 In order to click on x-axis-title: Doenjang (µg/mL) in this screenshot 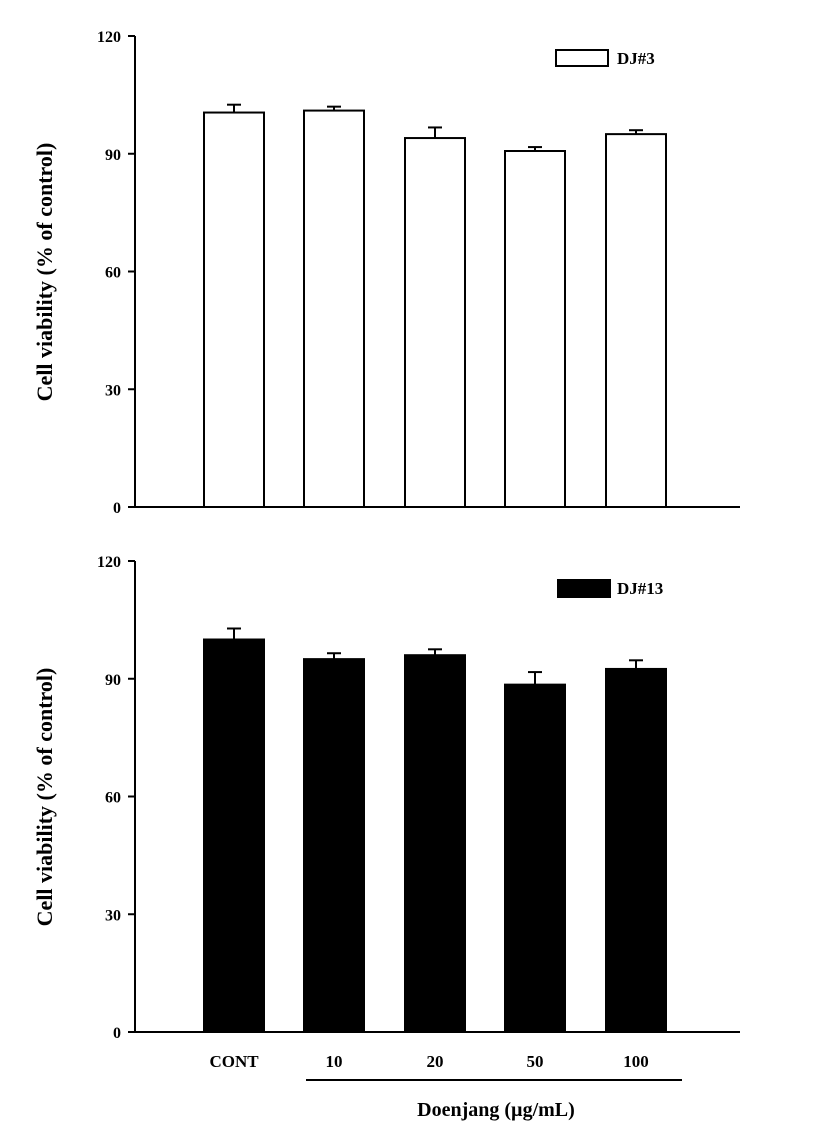, I will do `click(496, 1110)`.